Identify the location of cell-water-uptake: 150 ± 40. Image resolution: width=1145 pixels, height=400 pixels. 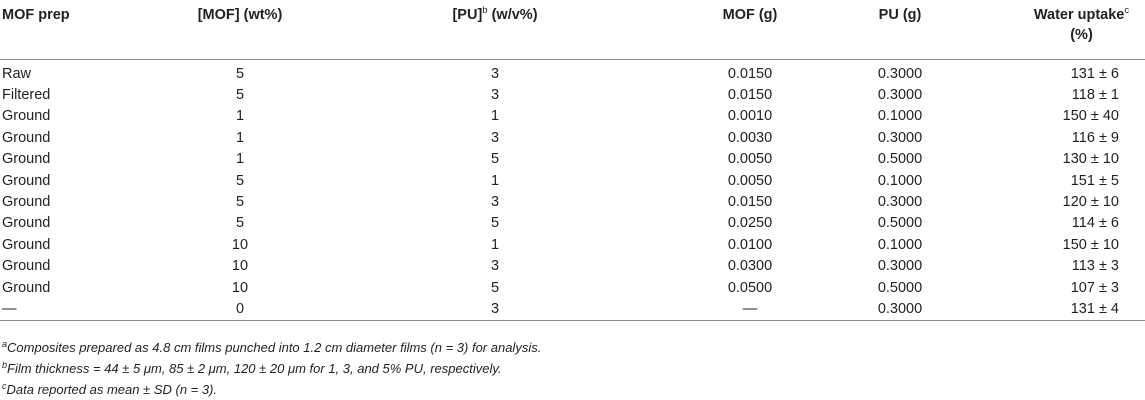
(1090, 116).